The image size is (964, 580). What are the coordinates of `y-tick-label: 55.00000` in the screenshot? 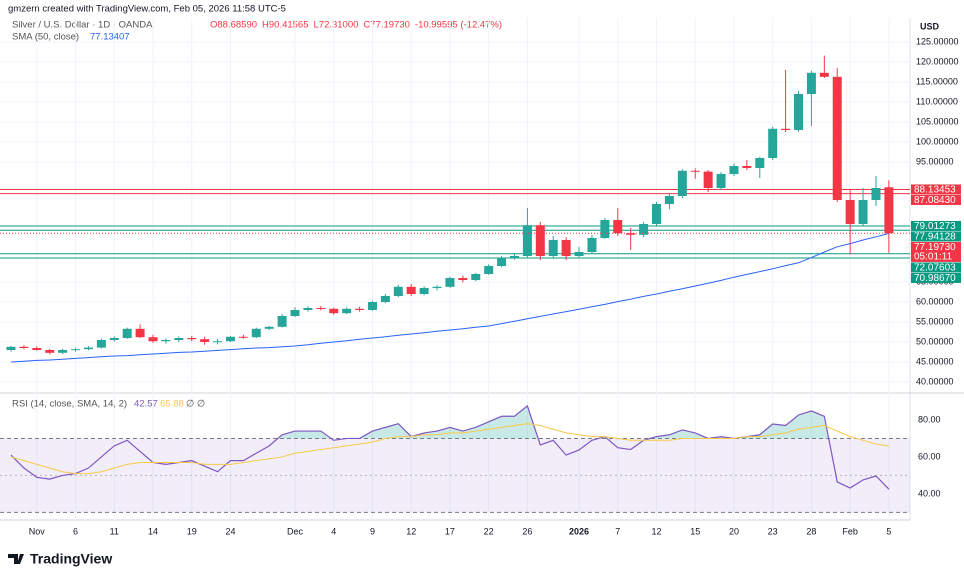 It's located at (935, 321).